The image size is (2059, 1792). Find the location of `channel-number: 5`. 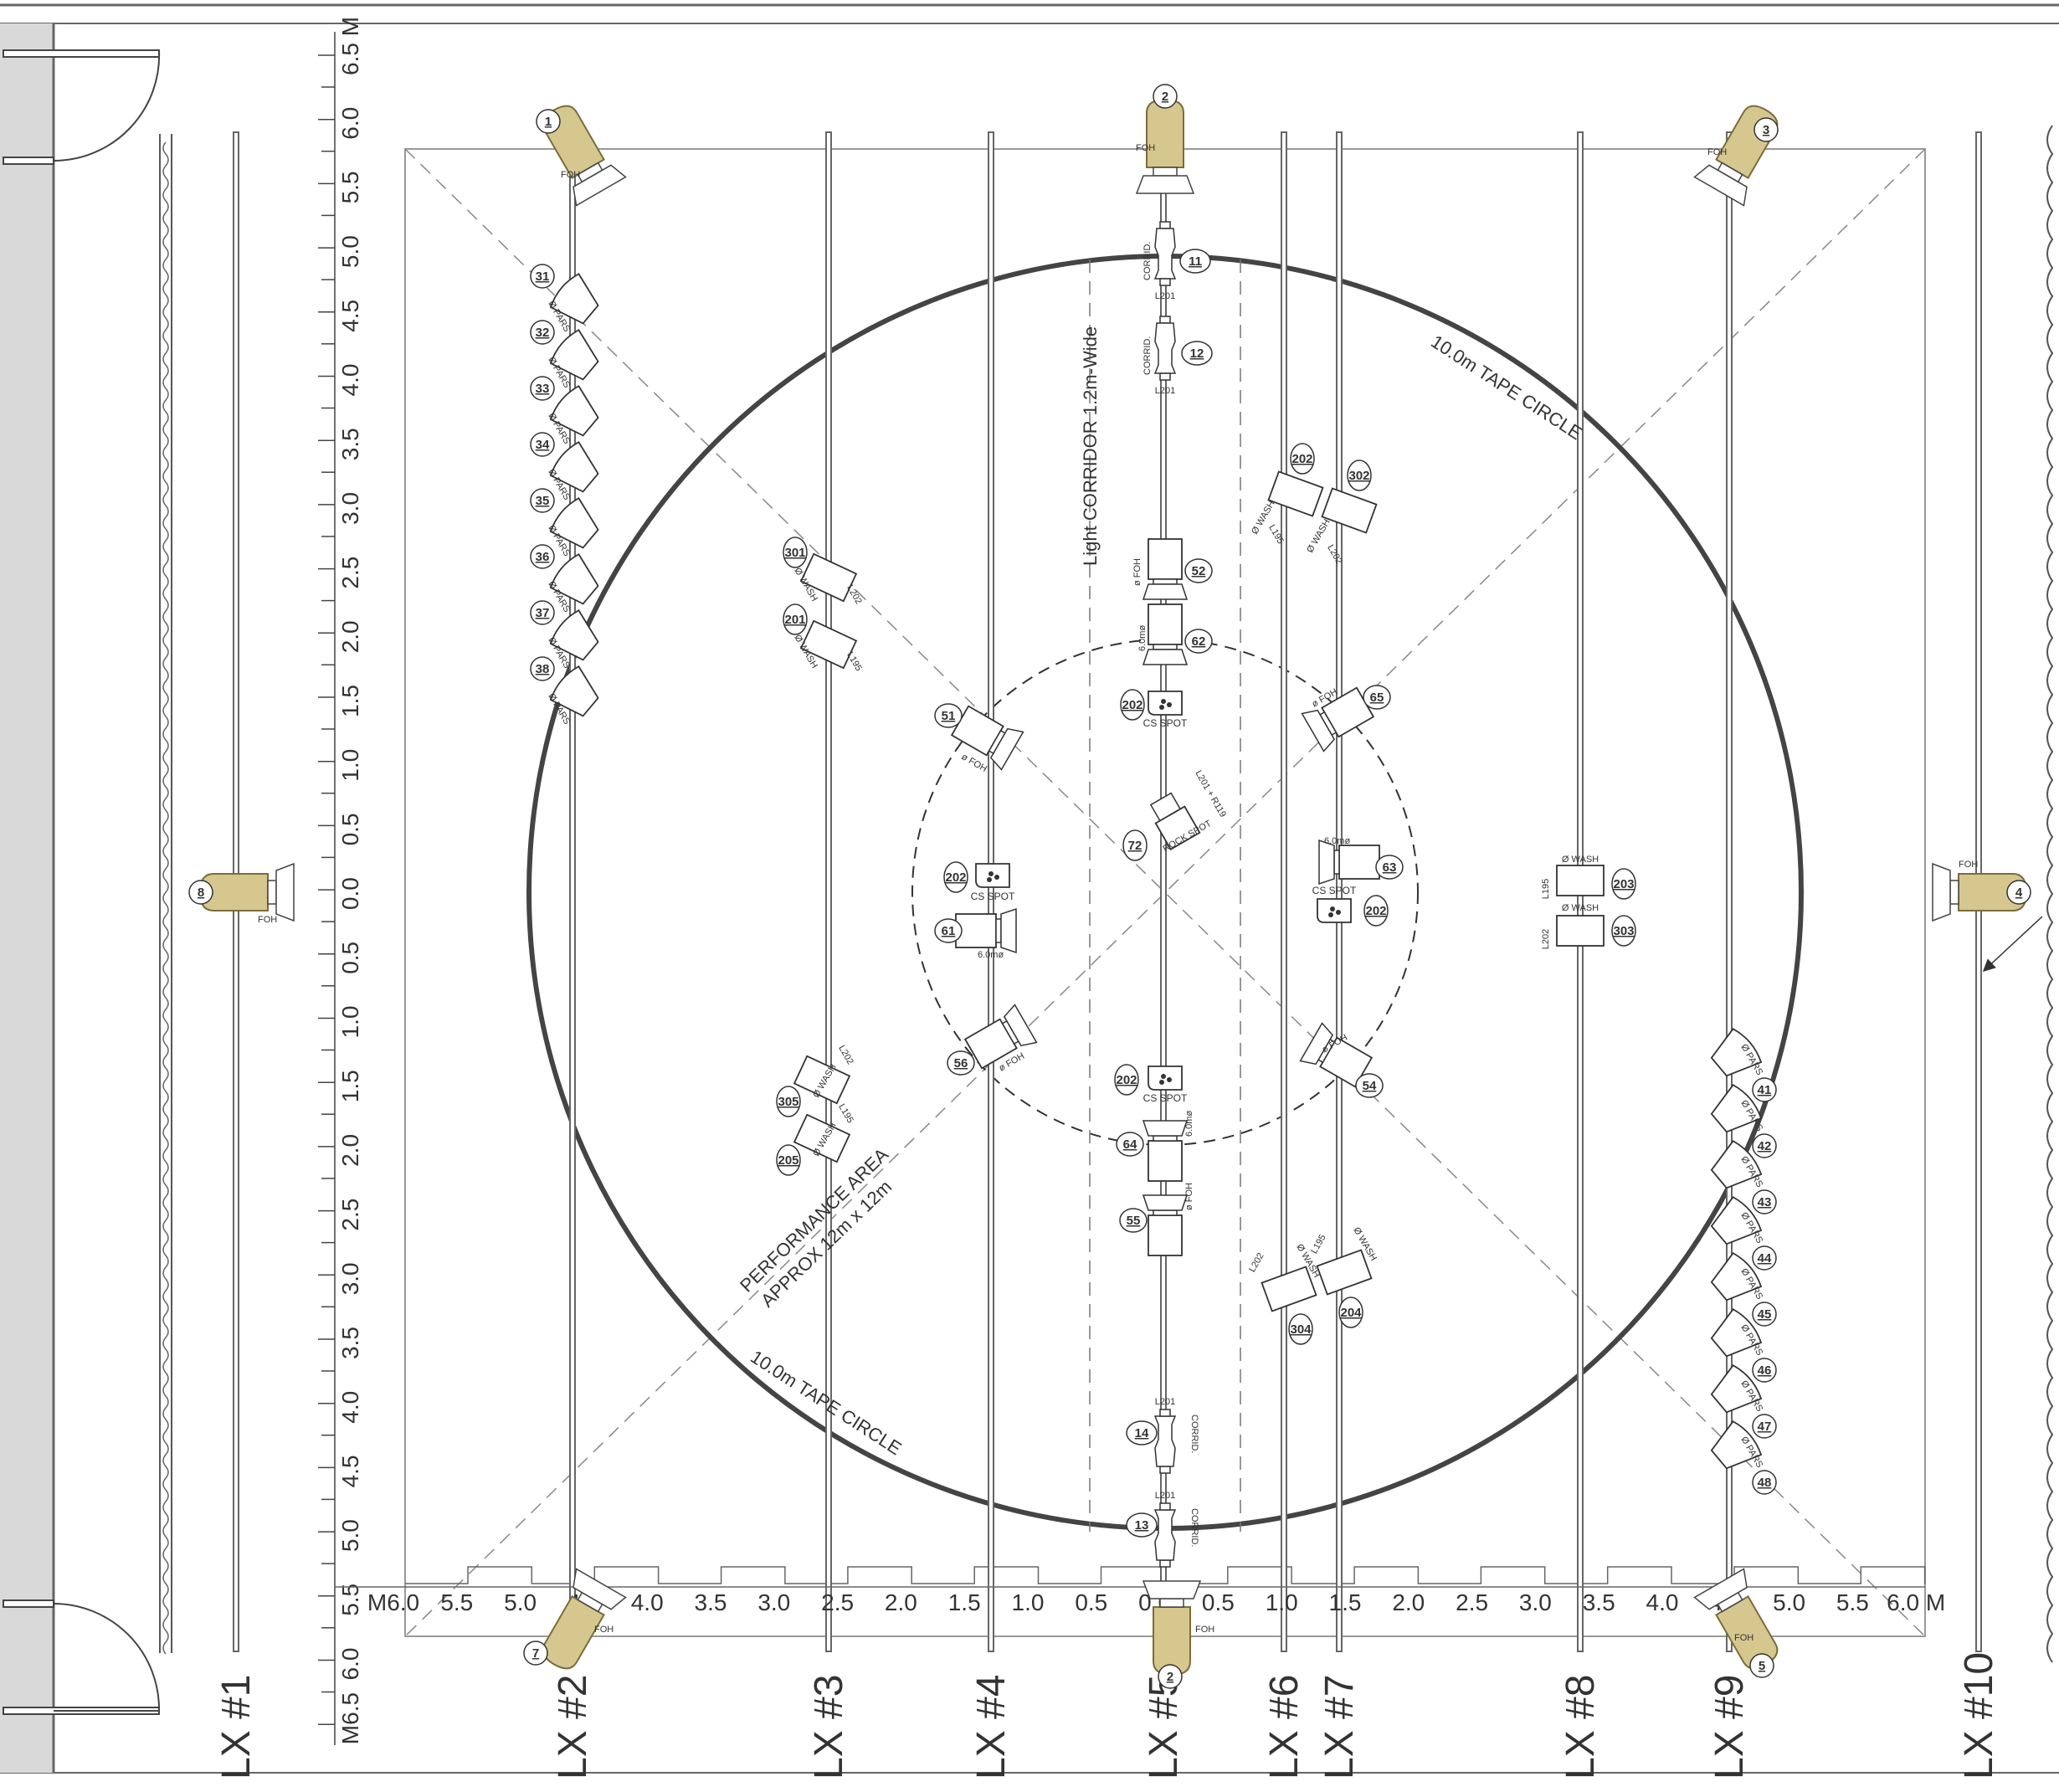

channel-number: 5 is located at coordinates (1762, 1666).